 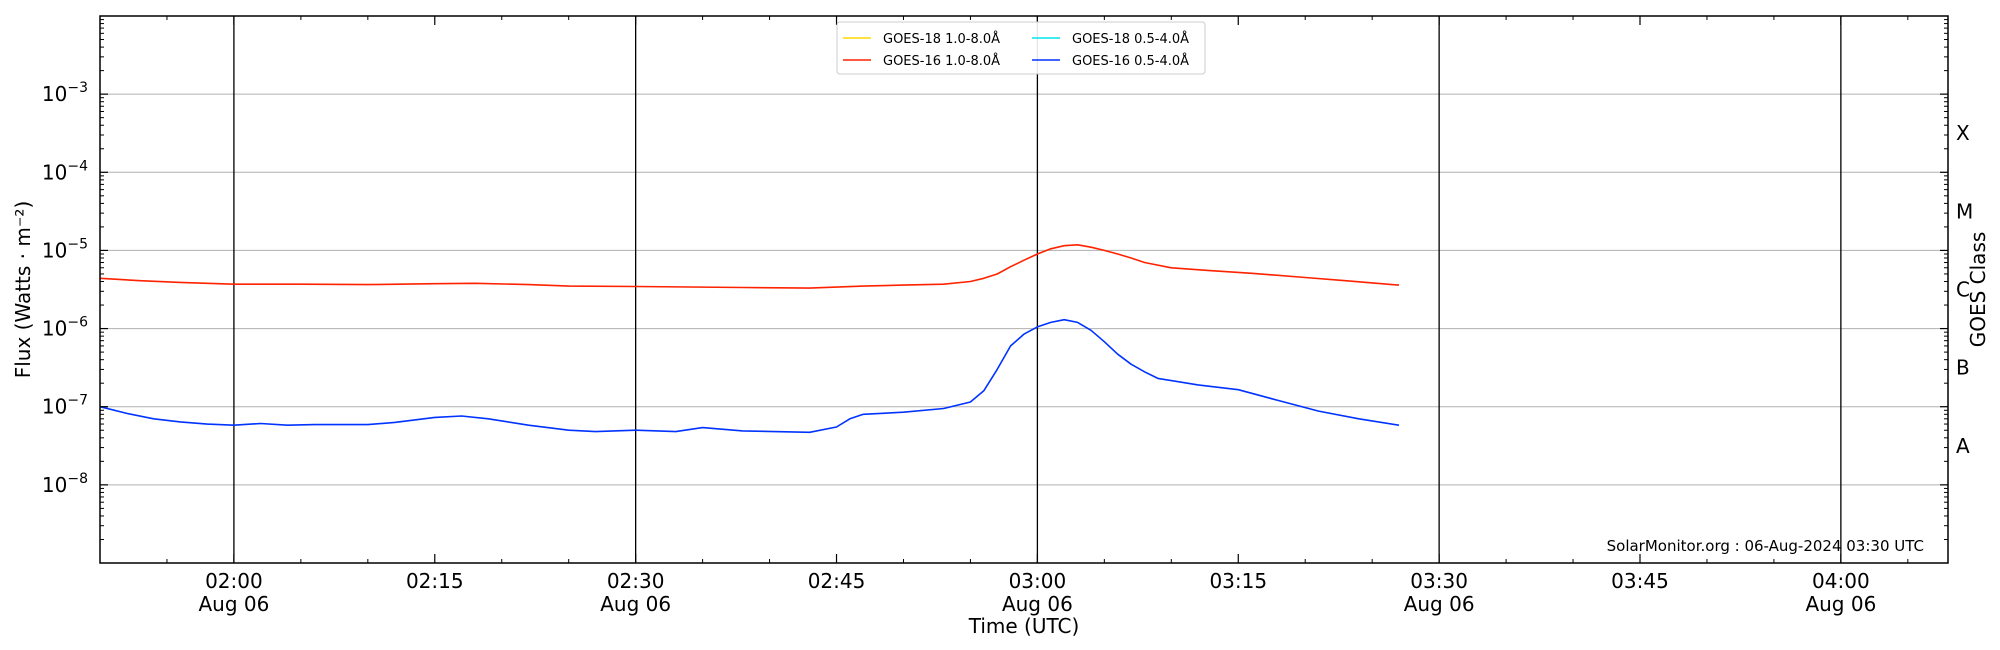 I want to click on y-tick-label: 10⁻⁸, so click(x=65, y=484).